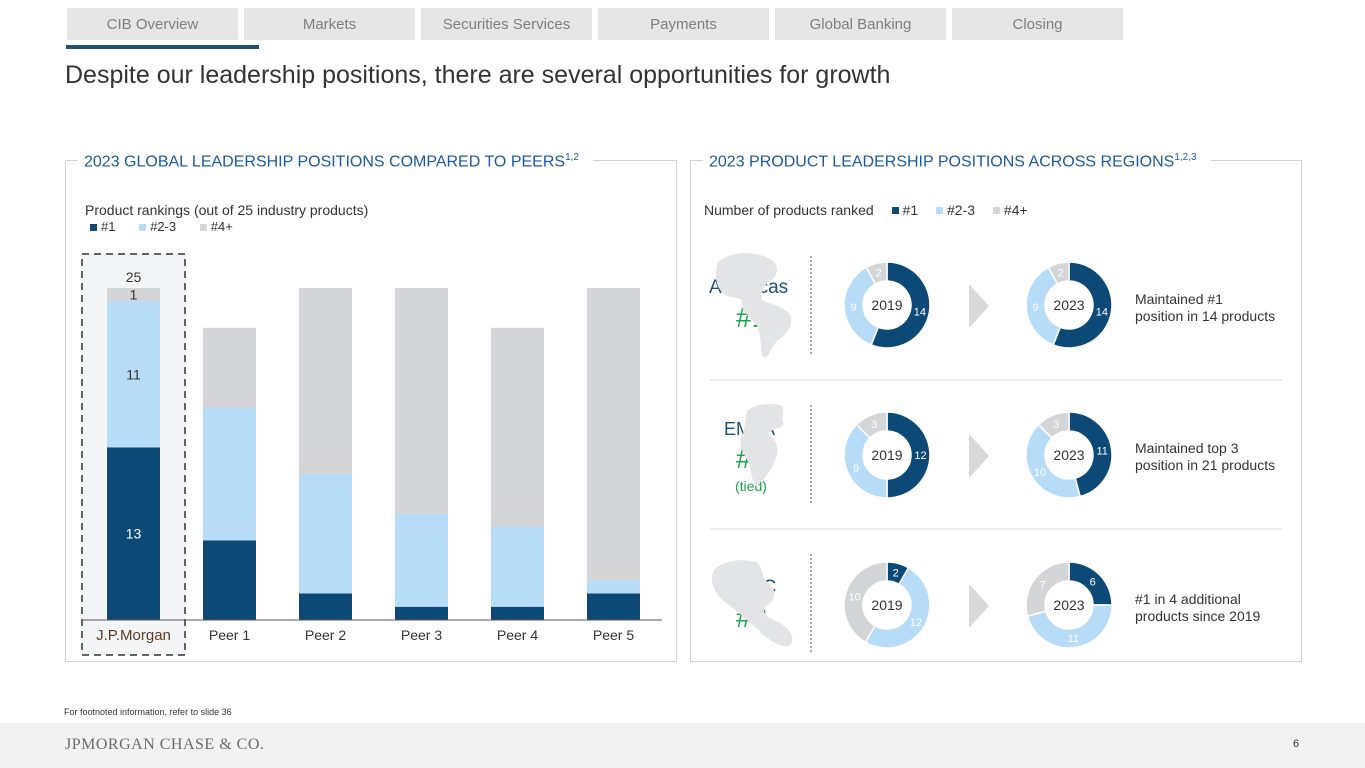 The width and height of the screenshot is (1365, 768). I want to click on note-line: position in 14 products, so click(1205, 316).